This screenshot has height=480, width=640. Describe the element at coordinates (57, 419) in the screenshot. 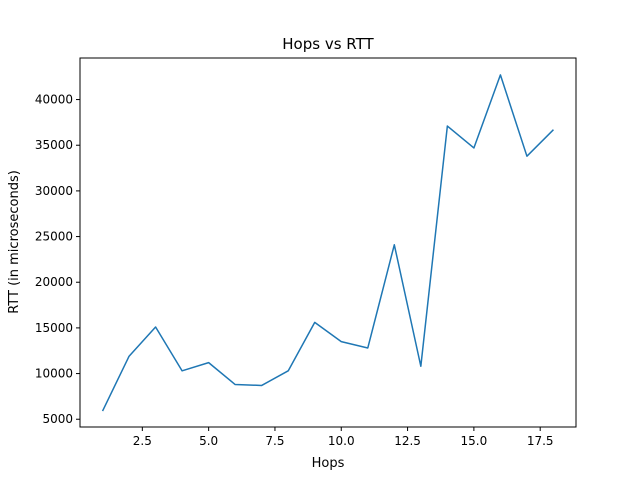

I see `y-tick-label: 5000` at that location.